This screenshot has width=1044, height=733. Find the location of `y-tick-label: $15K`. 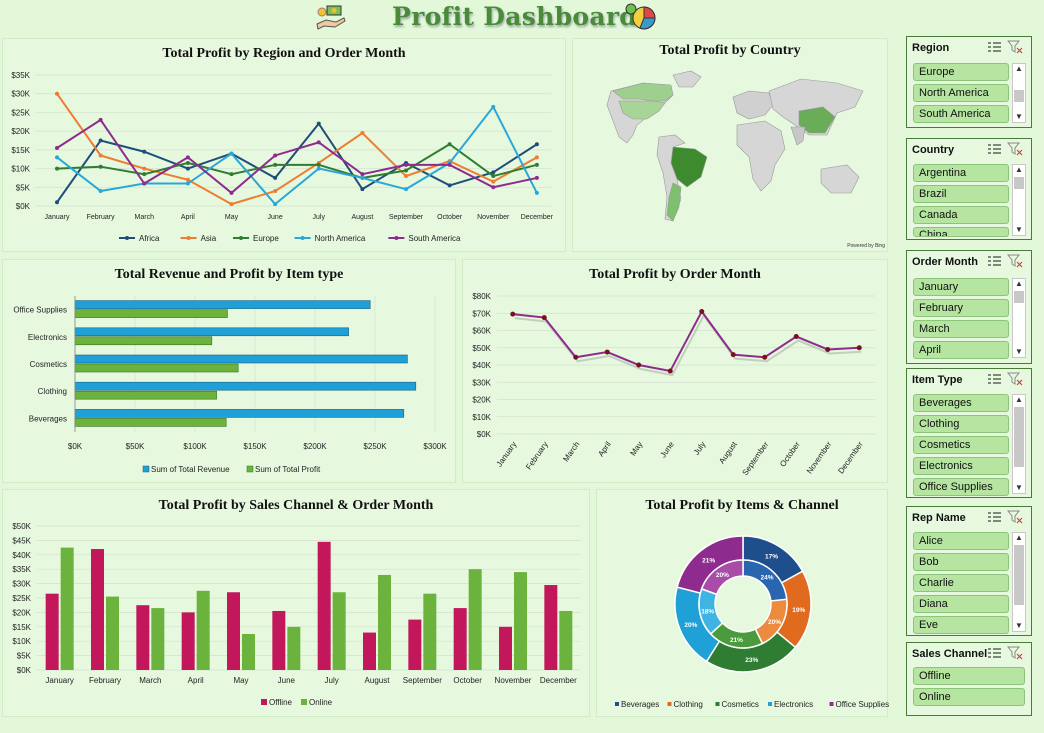

y-tick-label: $15K is located at coordinates (21, 627).